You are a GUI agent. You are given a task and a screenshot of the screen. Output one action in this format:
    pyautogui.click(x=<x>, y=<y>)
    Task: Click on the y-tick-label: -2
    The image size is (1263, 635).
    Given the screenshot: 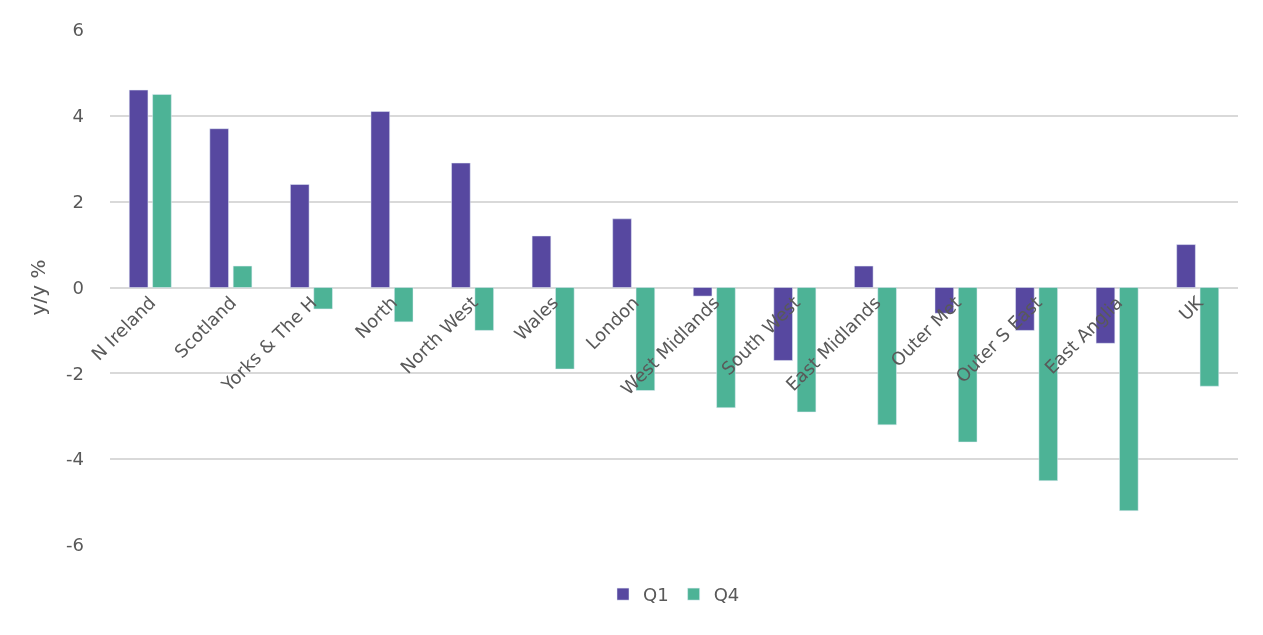 What is the action you would take?
    pyautogui.click(x=75, y=373)
    